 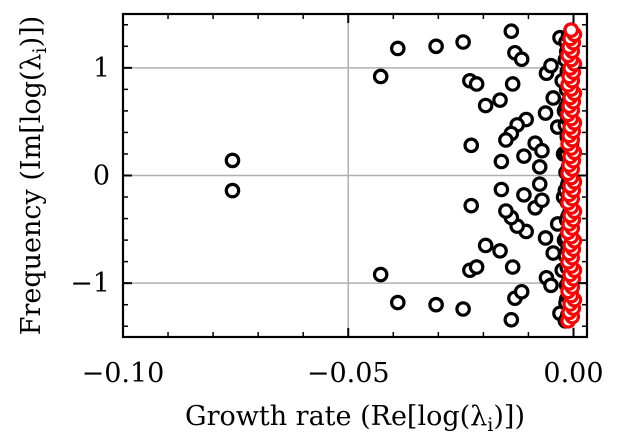 What do you see at coordinates (348, 373) in the screenshot?
I see `x-tick-label: −0.05` at bounding box center [348, 373].